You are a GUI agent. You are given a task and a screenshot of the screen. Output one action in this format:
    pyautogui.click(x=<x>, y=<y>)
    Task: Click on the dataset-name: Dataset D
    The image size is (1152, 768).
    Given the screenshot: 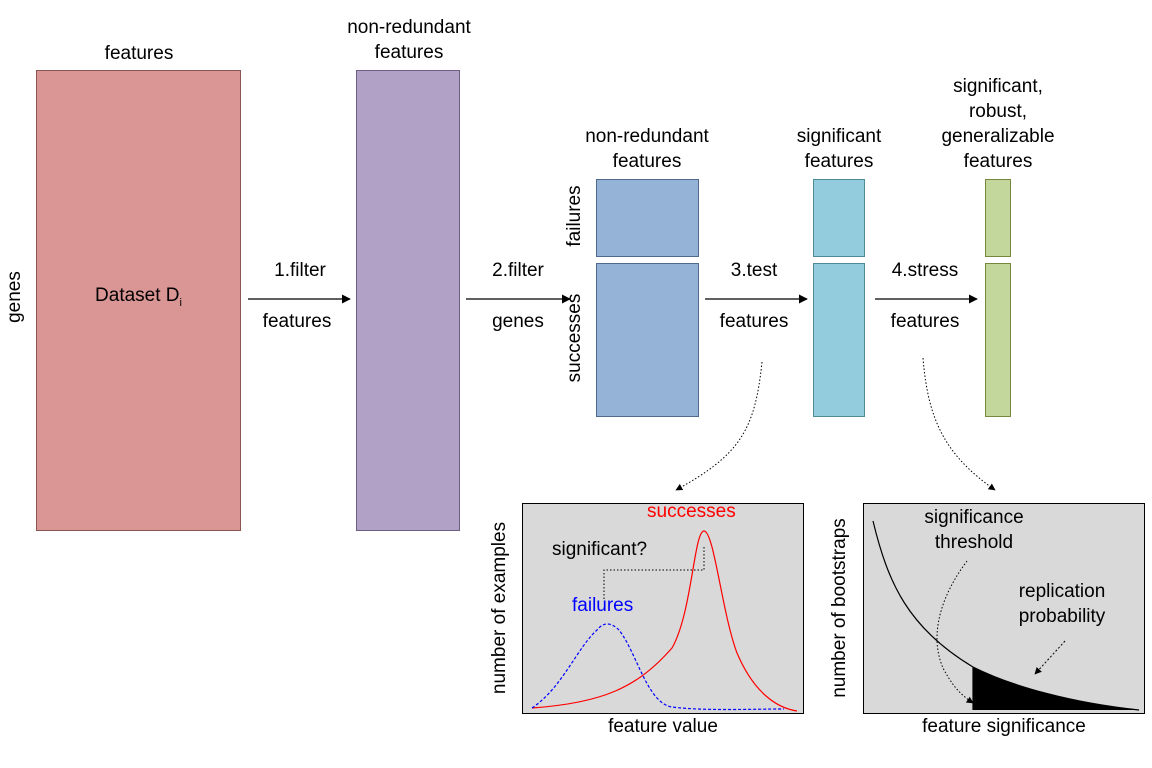 What is the action you would take?
    pyautogui.click(x=137, y=295)
    